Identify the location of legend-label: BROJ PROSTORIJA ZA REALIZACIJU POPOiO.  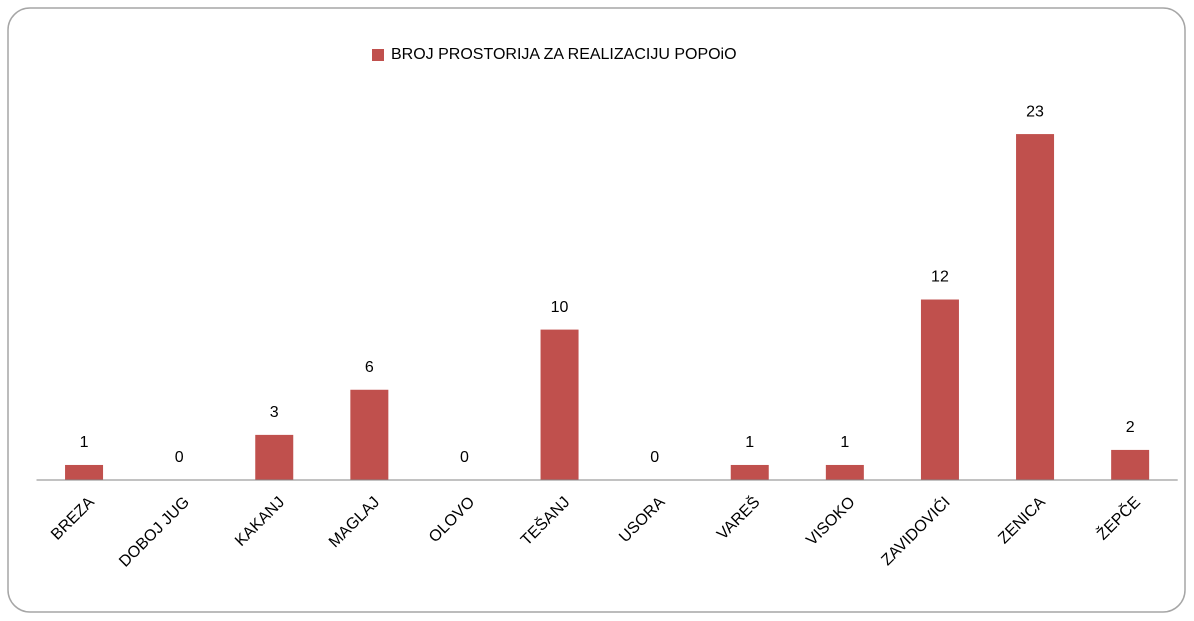
(564, 54).